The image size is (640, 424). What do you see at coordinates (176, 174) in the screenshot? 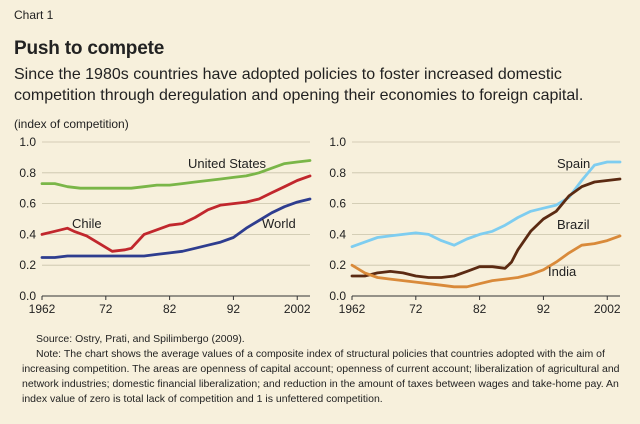
I see `series-line-united-states` at bounding box center [176, 174].